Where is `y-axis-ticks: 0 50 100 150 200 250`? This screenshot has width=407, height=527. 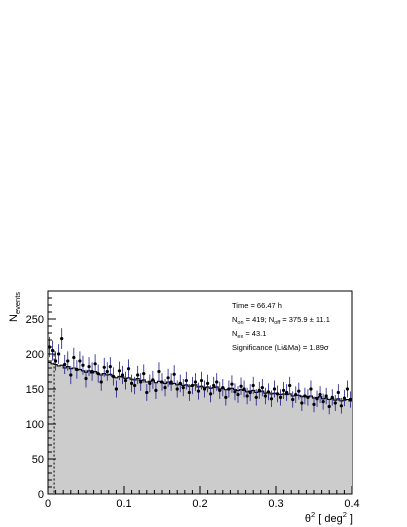 y-axis-ticks: 0 50 100 150 200 250 is located at coordinates (41, 395).